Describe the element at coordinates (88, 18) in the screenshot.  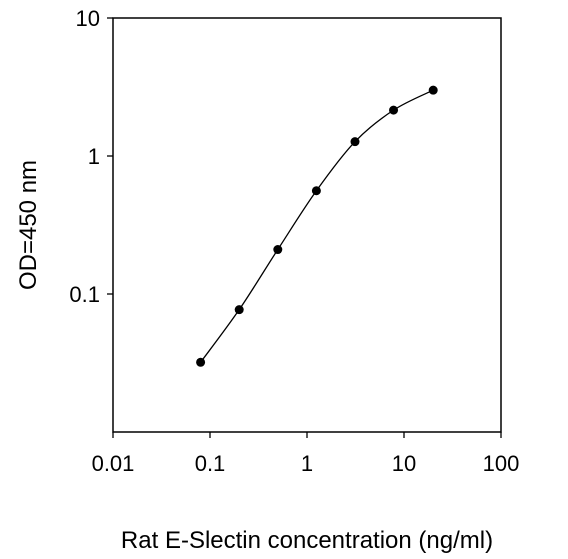
I see `y-tick-label: 10` at that location.